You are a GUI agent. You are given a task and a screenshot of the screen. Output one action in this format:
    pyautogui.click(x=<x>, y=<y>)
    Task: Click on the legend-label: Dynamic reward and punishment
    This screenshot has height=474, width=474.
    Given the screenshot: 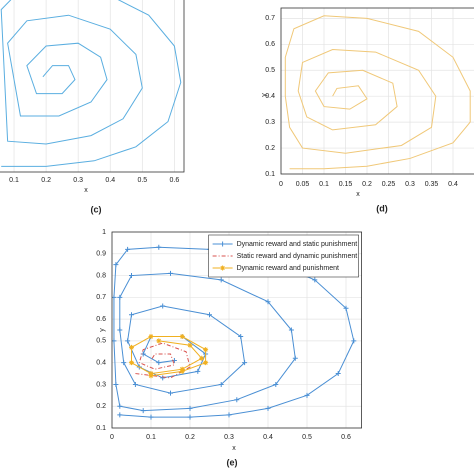 What is the action you would take?
    pyautogui.click(x=288, y=268)
    